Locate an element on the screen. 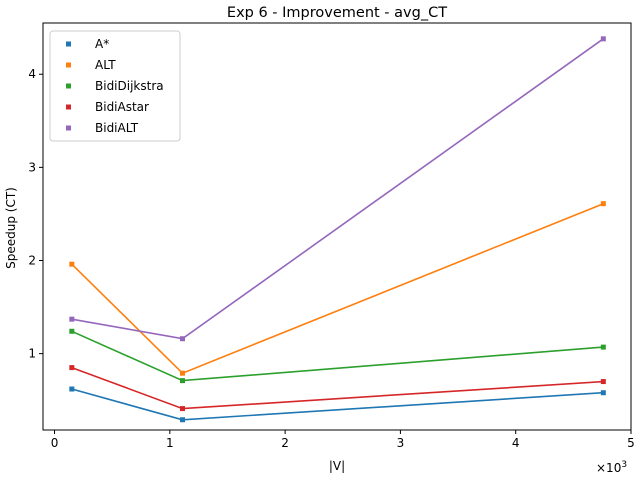 Image resolution: width=640 pixels, height=480 pixels. series-line-bidiastar is located at coordinates (337, 388).